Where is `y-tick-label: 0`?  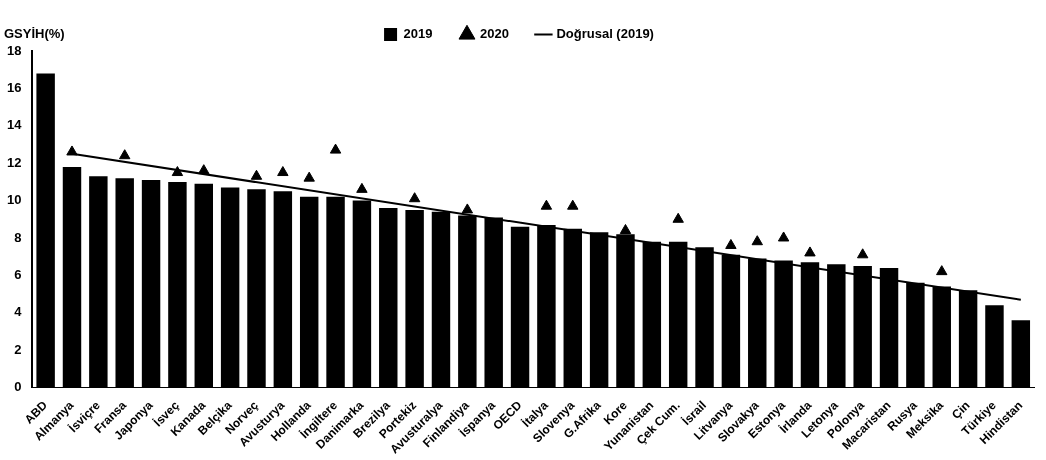
y-tick-label: 0 is located at coordinates (18, 387).